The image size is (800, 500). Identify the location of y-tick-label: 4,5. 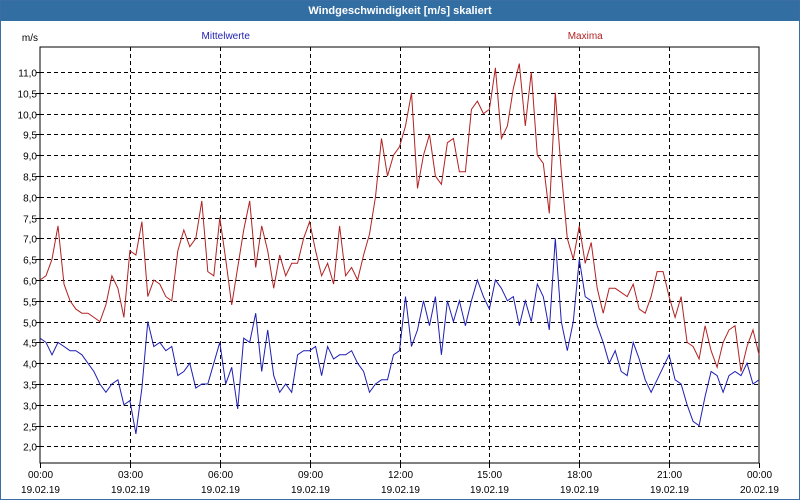
(30, 344).